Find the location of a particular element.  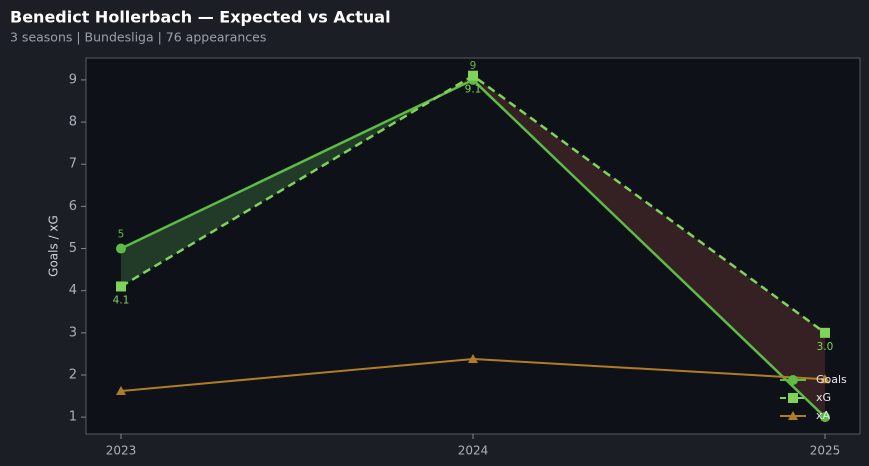

value-label: 5 is located at coordinates (121, 235).